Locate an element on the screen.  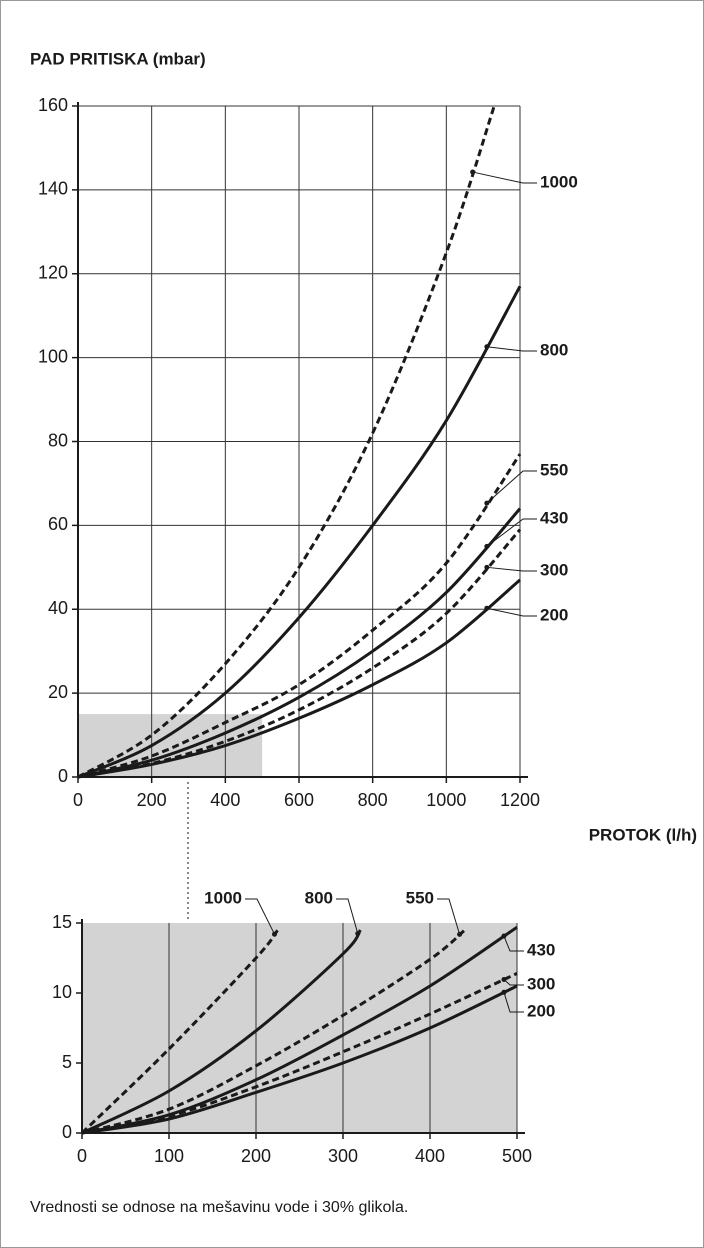
y-tick-label: 10 is located at coordinates (62, 992).